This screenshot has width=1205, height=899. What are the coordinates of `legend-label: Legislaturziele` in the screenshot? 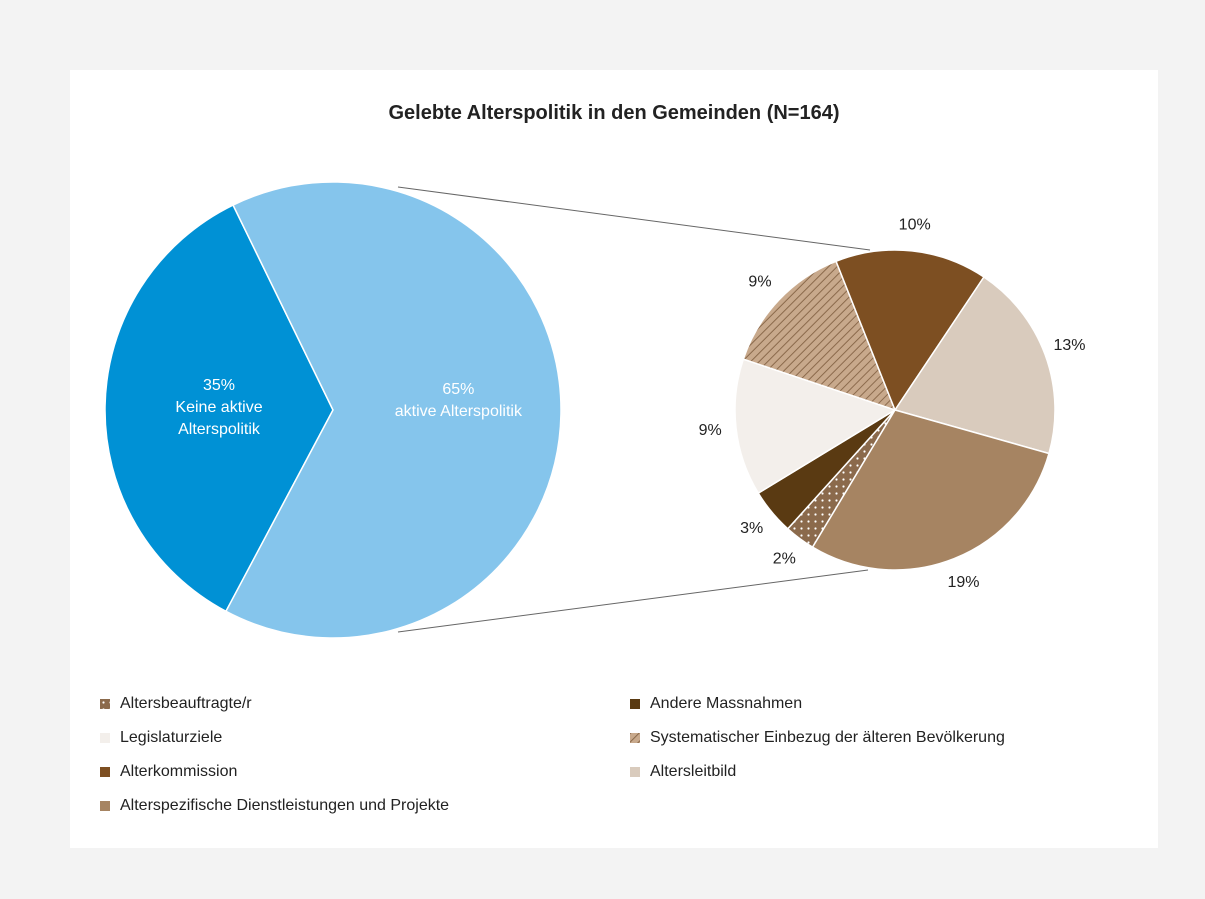 It's located at (171, 737).